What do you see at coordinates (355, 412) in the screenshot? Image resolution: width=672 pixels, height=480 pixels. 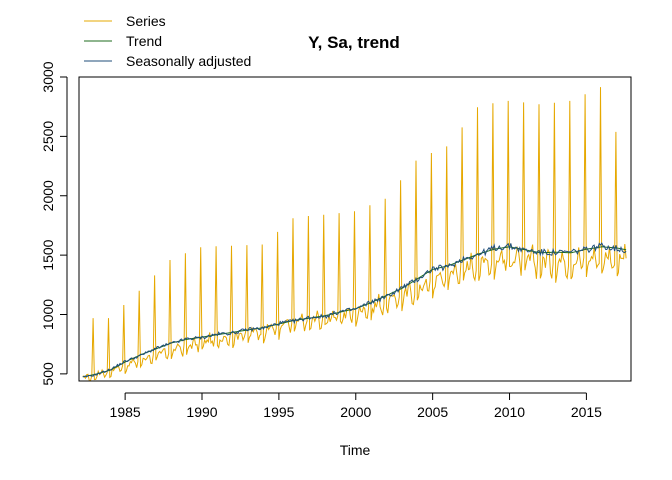 I see `x-tick-label: 2000` at bounding box center [355, 412].